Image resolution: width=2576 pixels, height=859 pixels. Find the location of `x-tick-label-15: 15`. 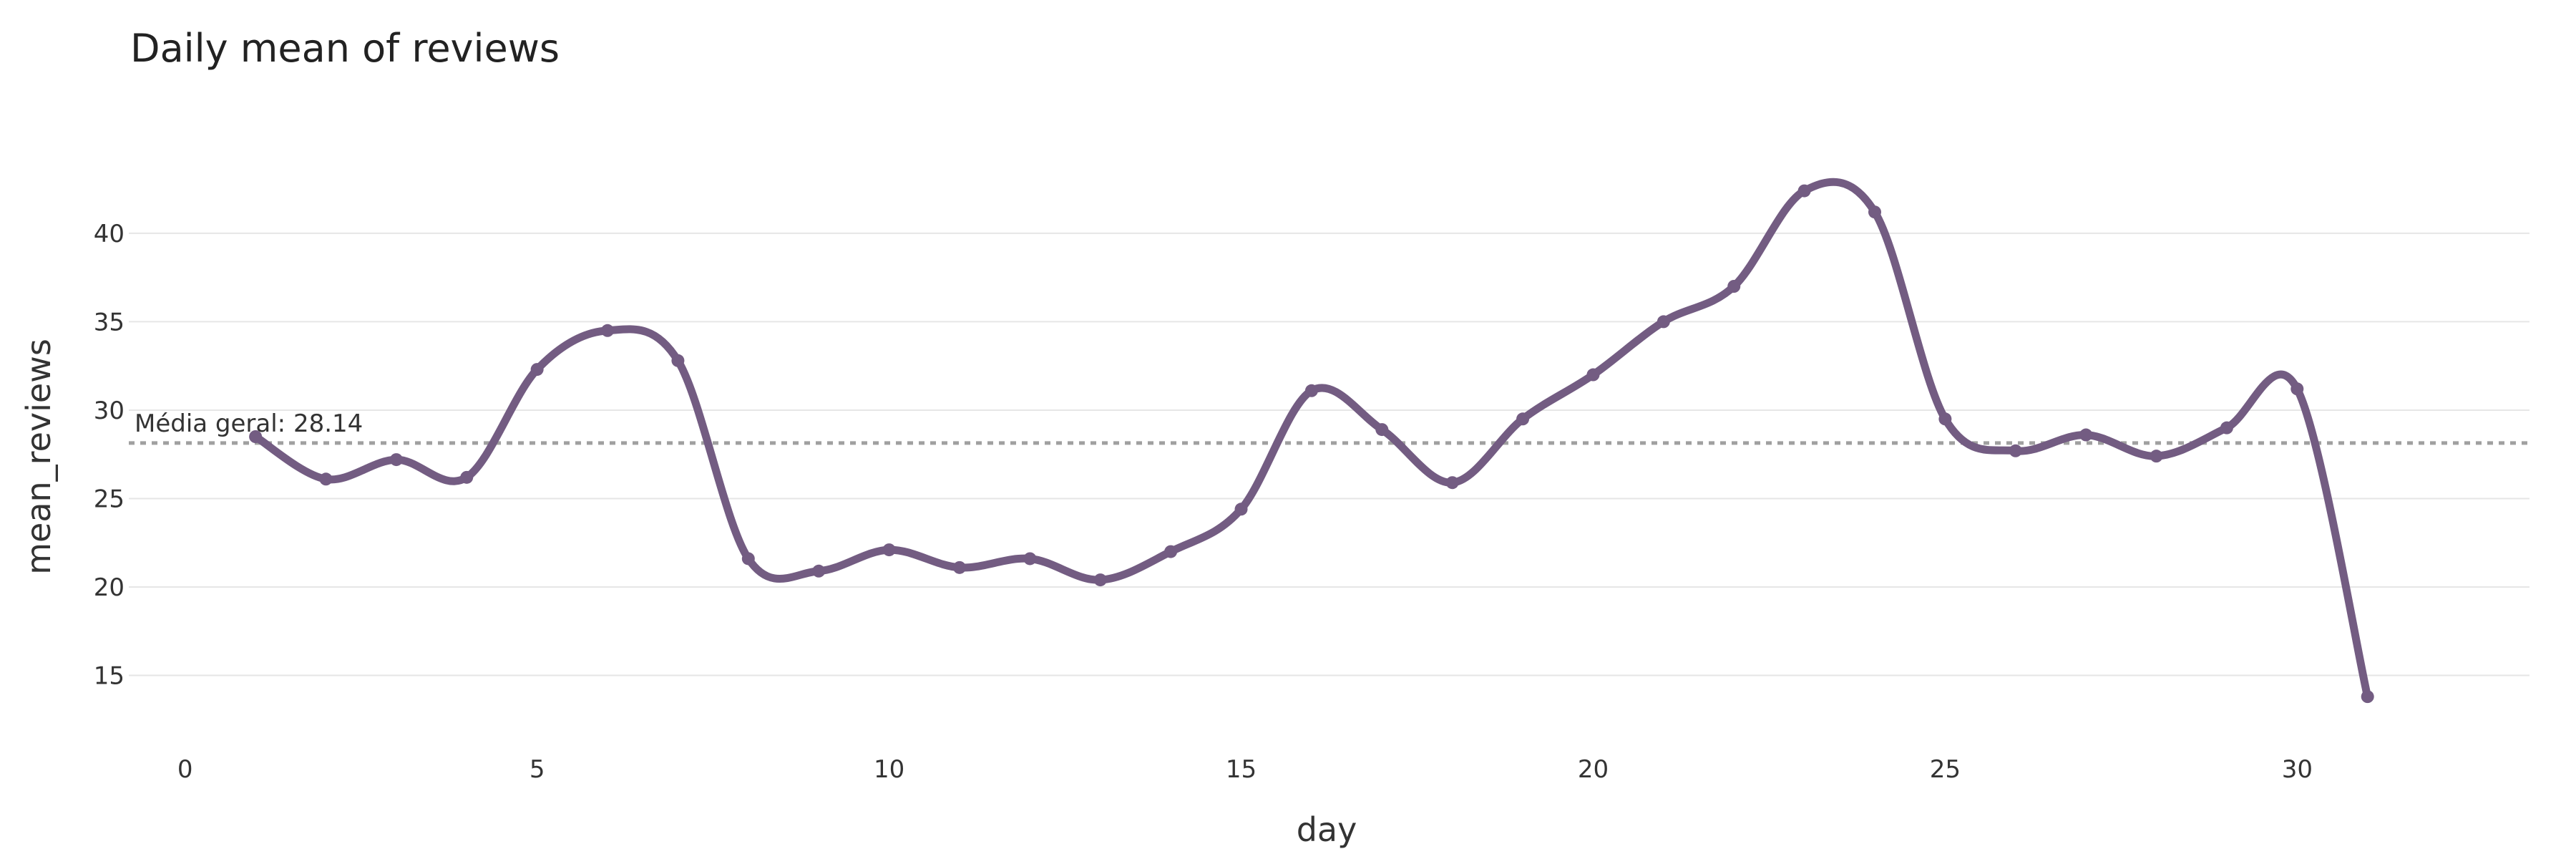

x-tick-label-15: 15 is located at coordinates (1241, 769).